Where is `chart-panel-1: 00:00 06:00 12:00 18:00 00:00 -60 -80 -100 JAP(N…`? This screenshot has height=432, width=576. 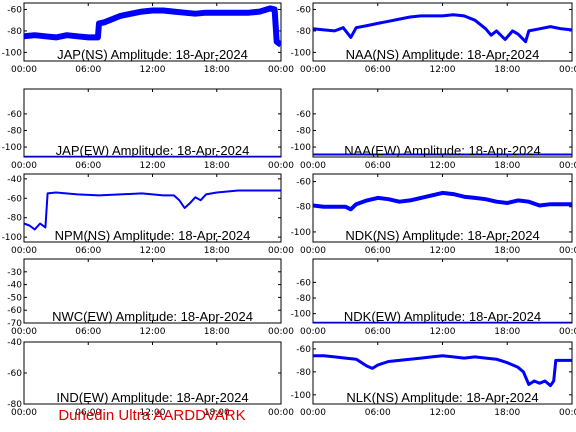
chart-panel-1: 00:00 06:00 12:00 18:00 00:00 -60 -80 -100 JAP(N… is located at coordinates (148, 38).